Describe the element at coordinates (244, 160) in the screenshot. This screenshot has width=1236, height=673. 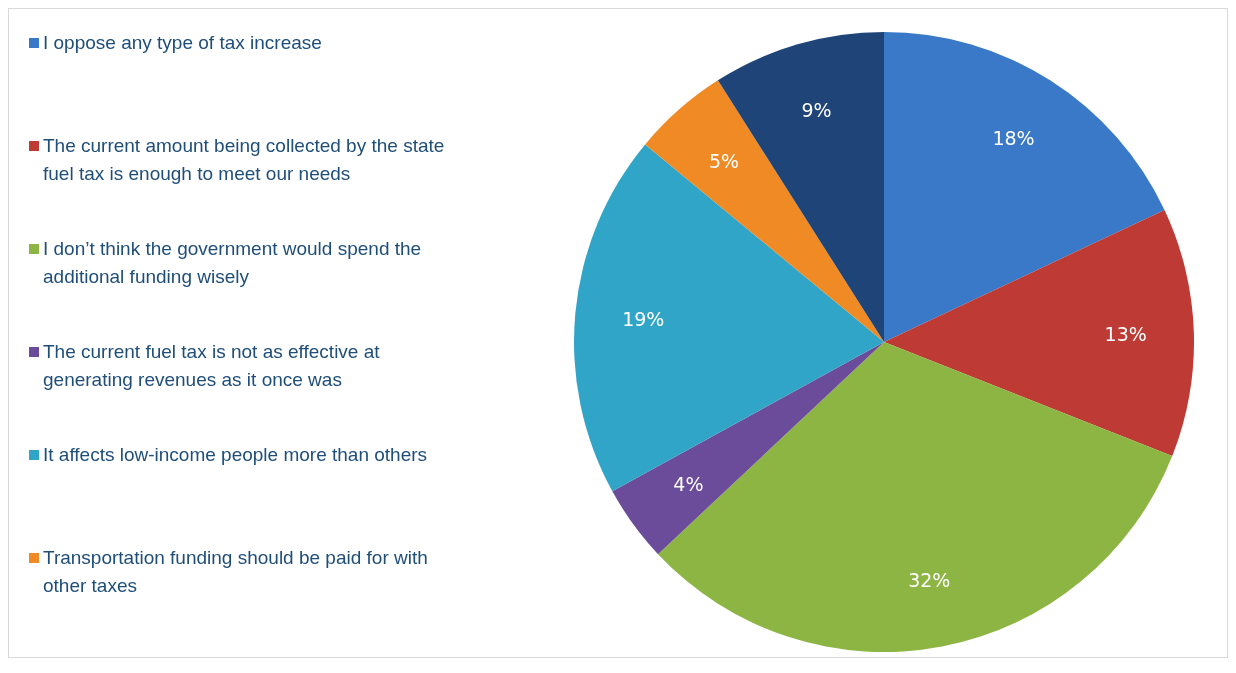
I see `legend-label: The current amount being collected by the state fuel tax is enough to meet our needs` at that location.